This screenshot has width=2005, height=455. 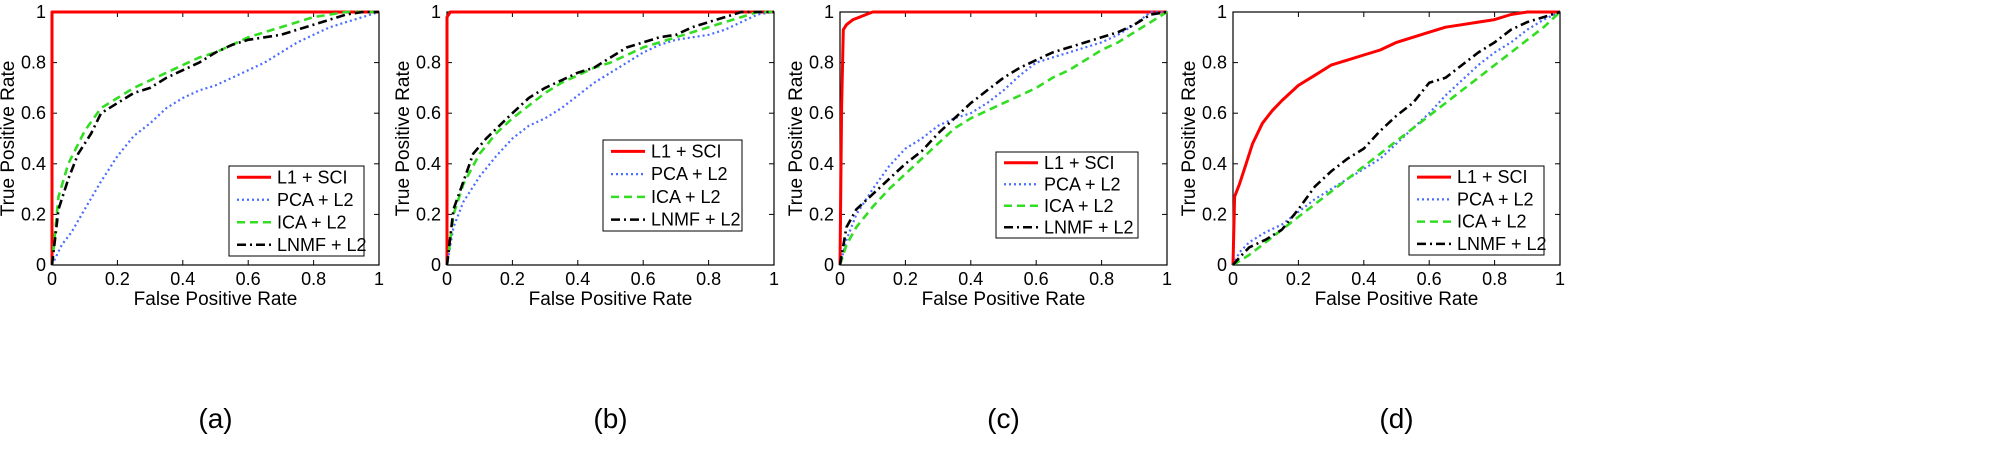 I want to click on panel-caption: (c), so click(x=1003, y=418).